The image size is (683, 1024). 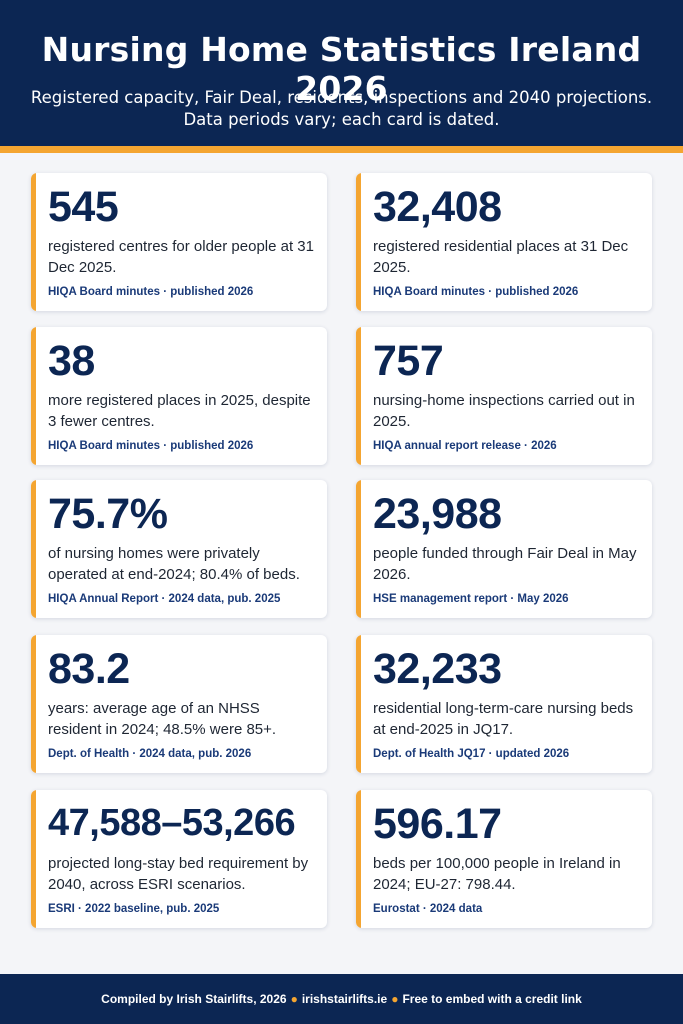 I want to click on subtitle-line-2: Data periods vary; each card is dated., so click(x=341, y=119).